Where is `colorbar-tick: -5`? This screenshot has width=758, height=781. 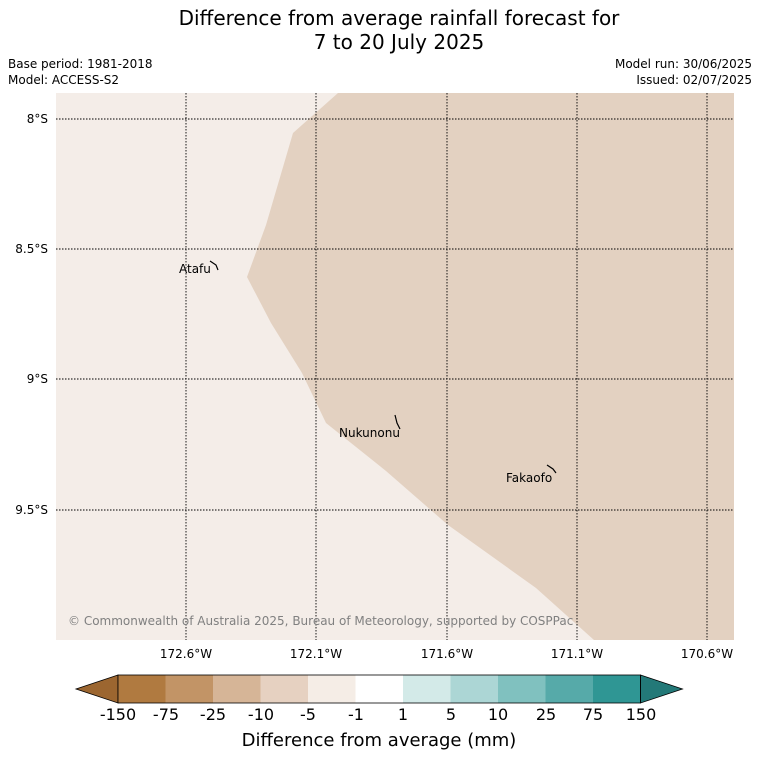 colorbar-tick: -5 is located at coordinates (308, 714).